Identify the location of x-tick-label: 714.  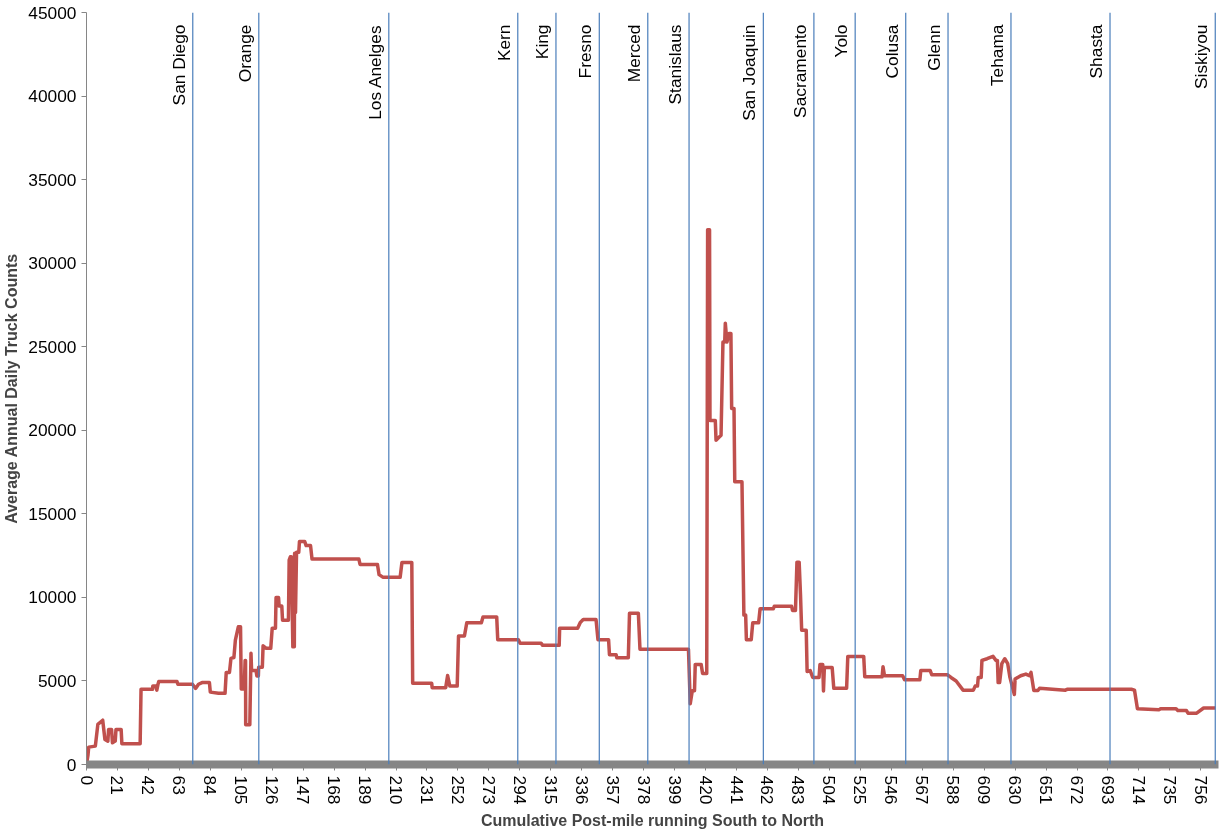
(1138, 790).